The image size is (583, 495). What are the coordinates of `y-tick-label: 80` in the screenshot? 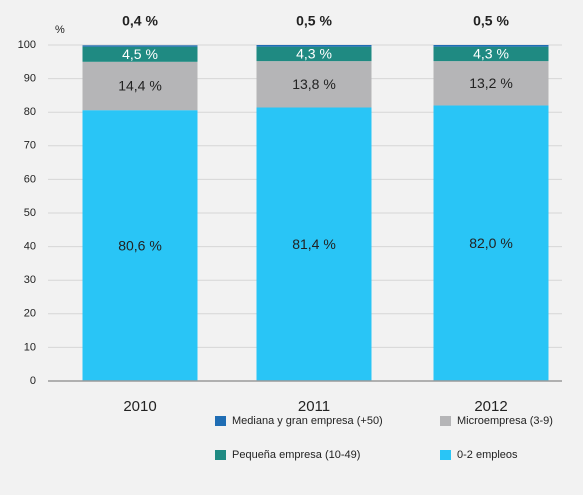 It's located at (30, 112).